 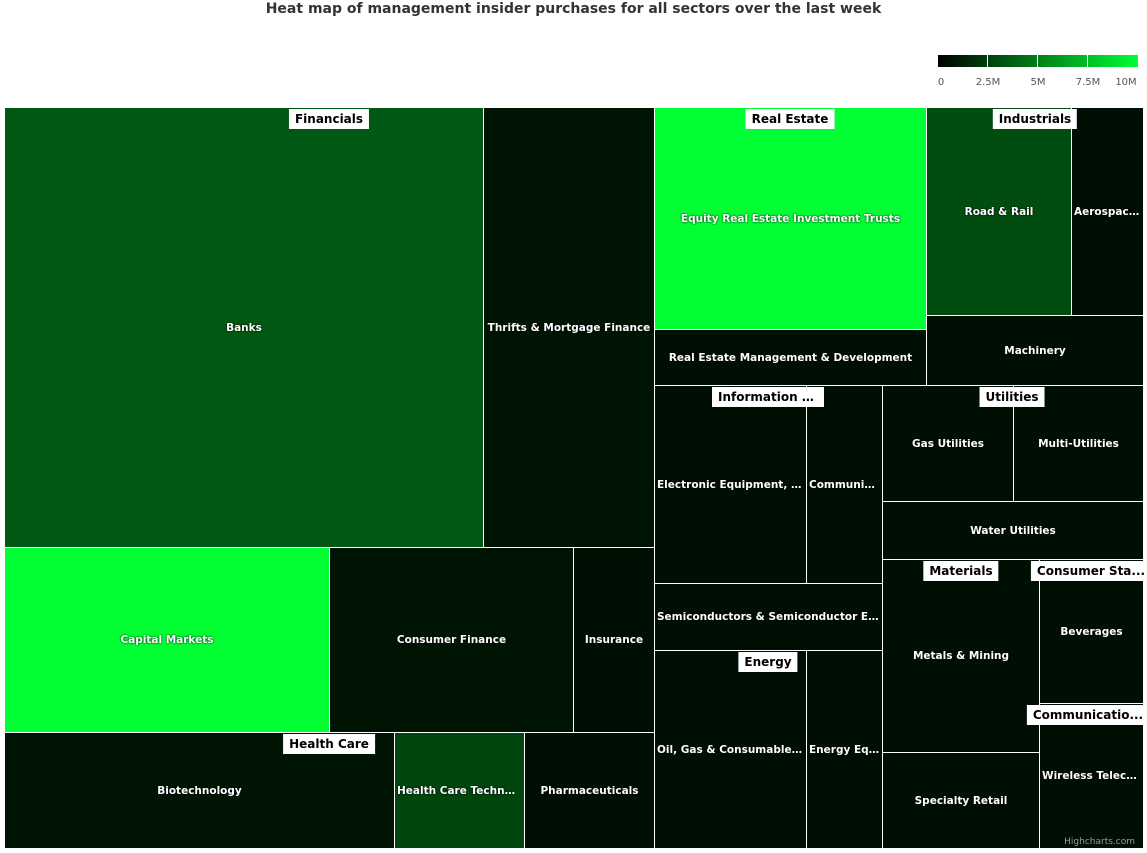 I want to click on cell-label: Metals & Mining, so click(x=961, y=656).